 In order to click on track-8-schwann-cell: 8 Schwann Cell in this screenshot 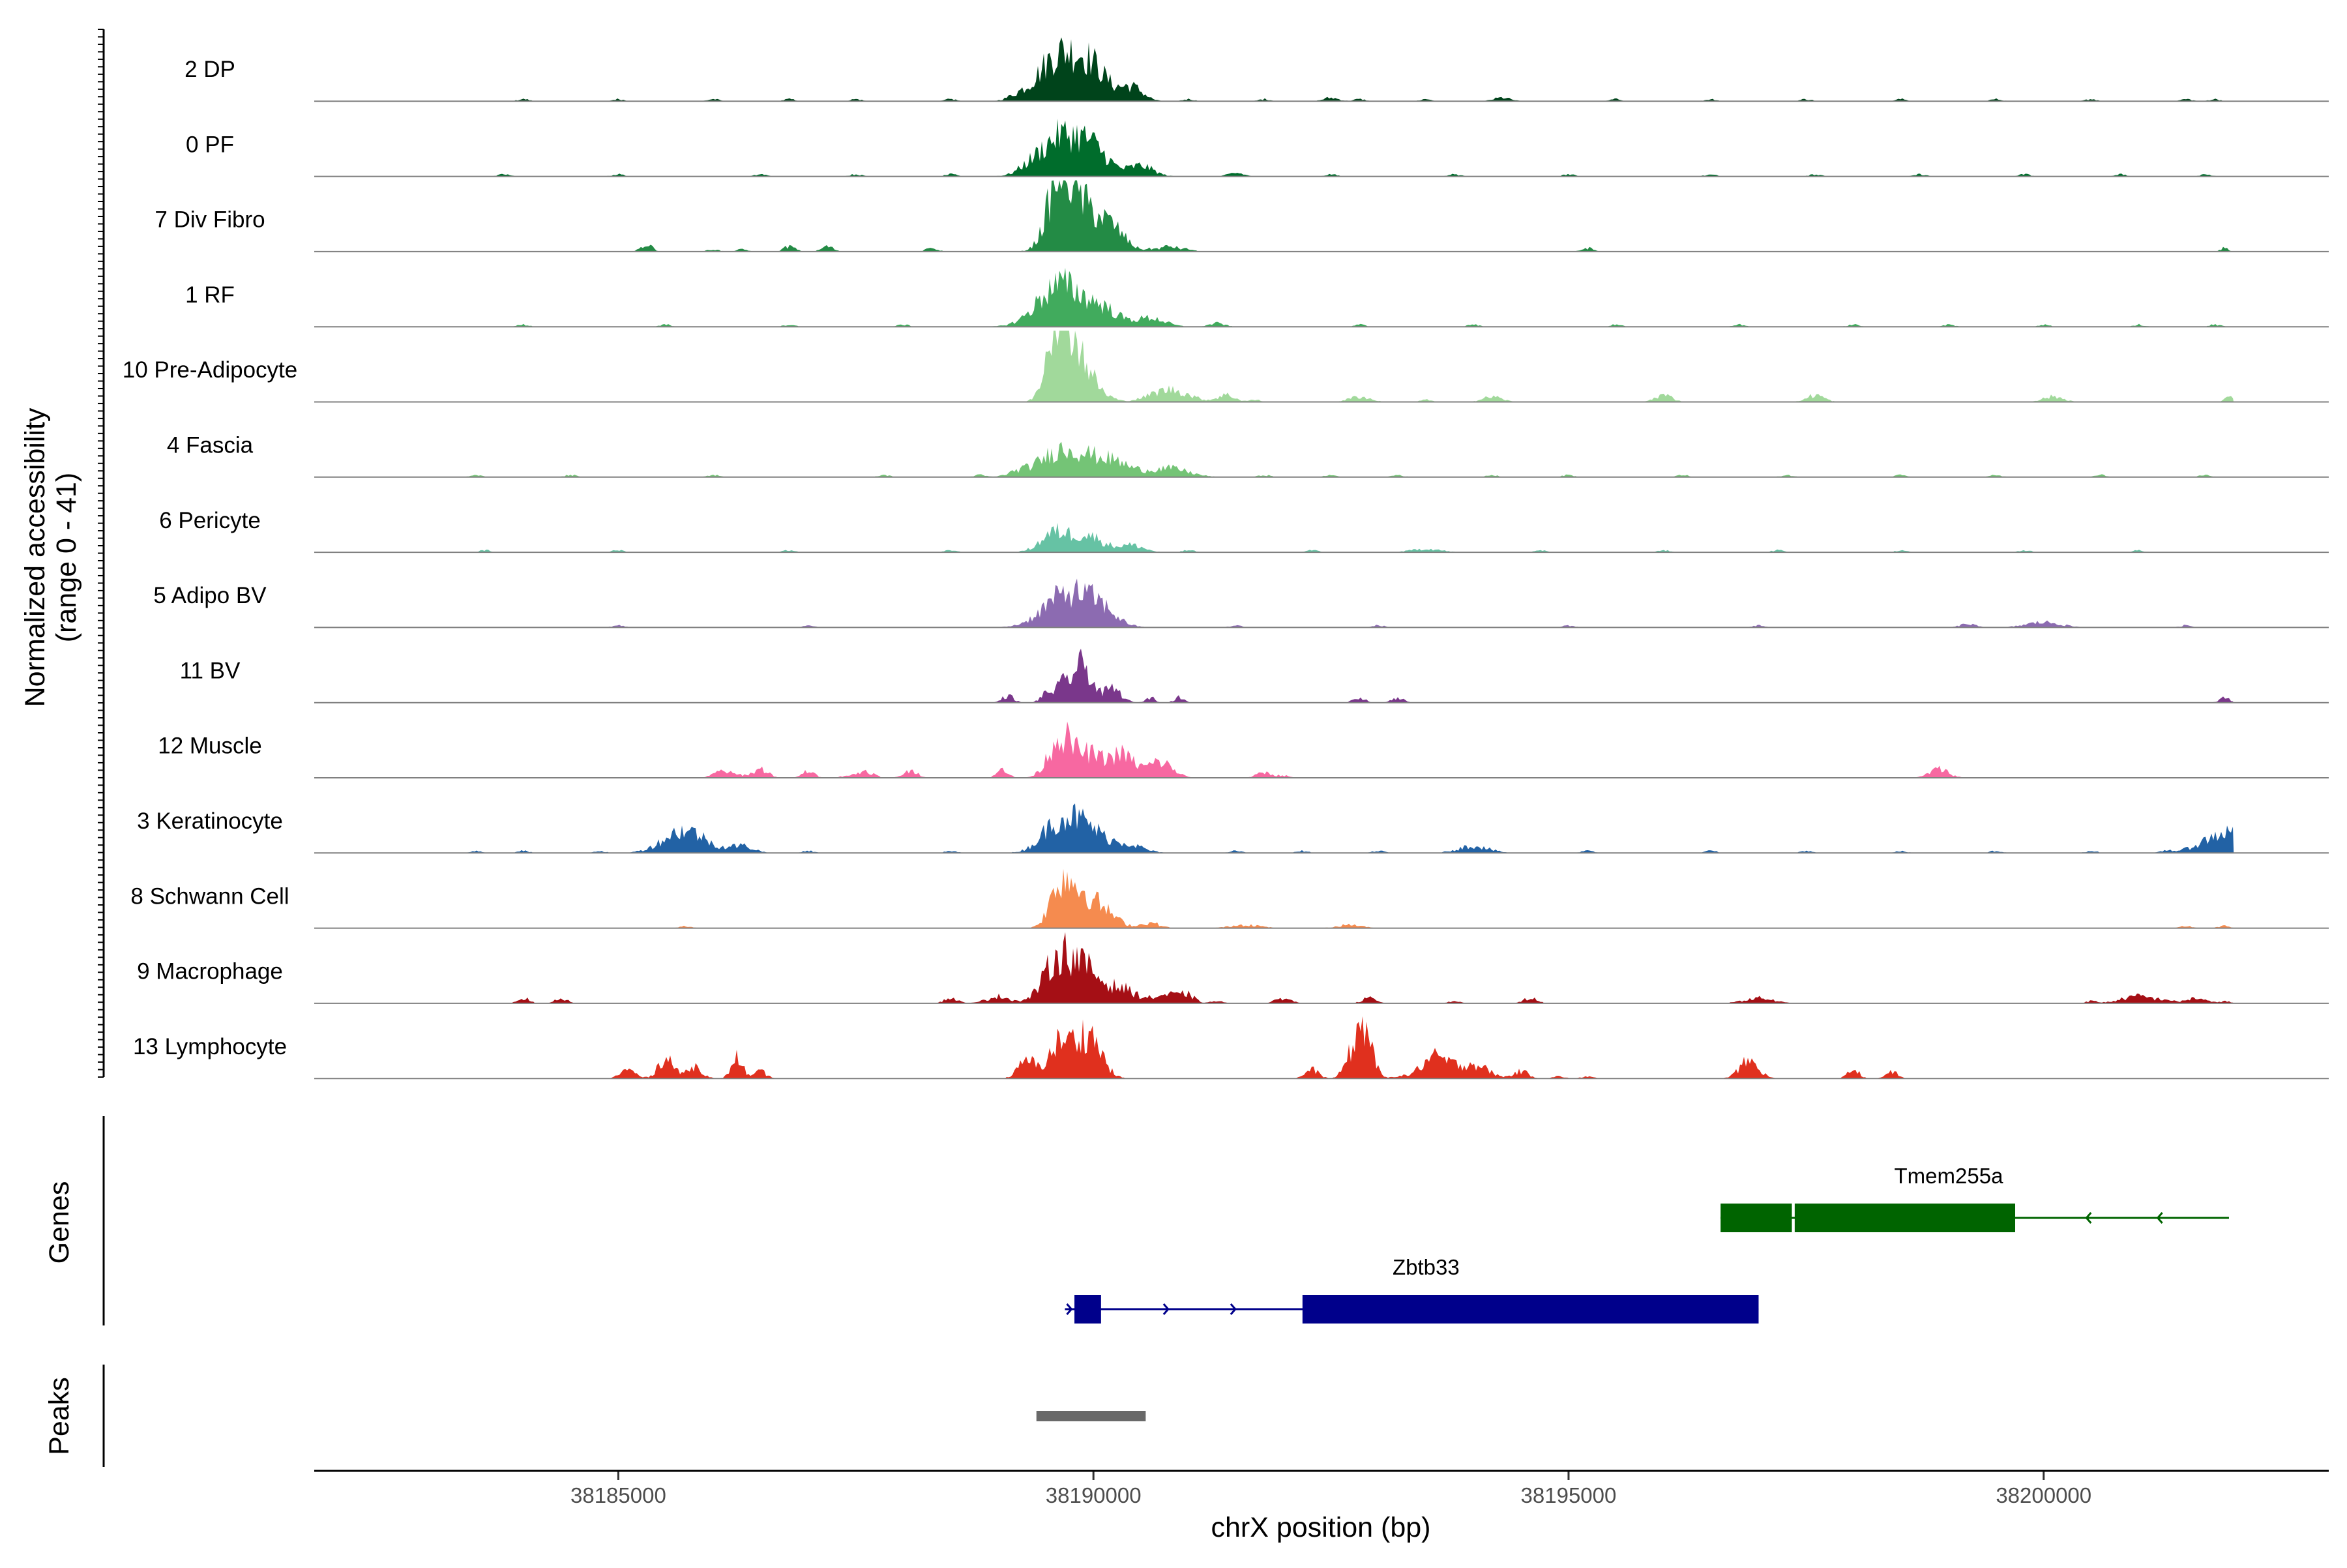, I will do `click(1229, 898)`.